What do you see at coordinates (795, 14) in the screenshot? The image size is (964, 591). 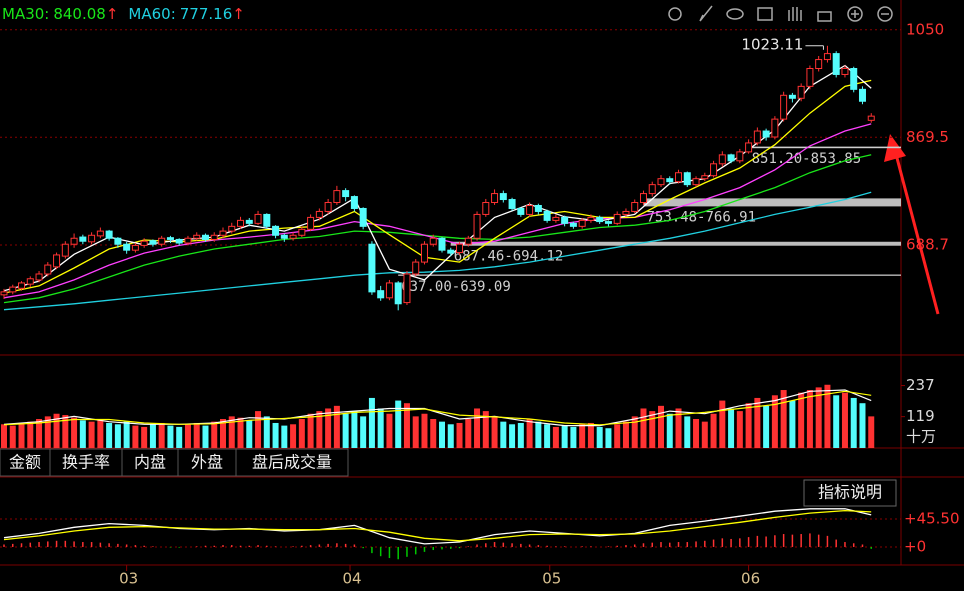 I see `hand-icon` at bounding box center [795, 14].